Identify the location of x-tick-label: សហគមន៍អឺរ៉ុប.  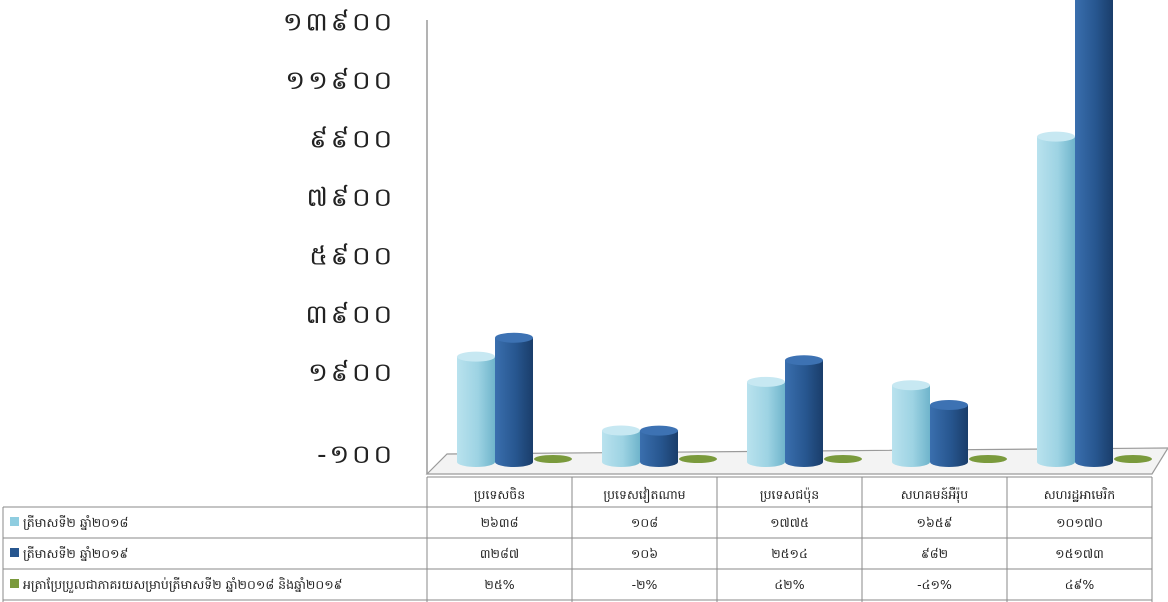
(935, 494).